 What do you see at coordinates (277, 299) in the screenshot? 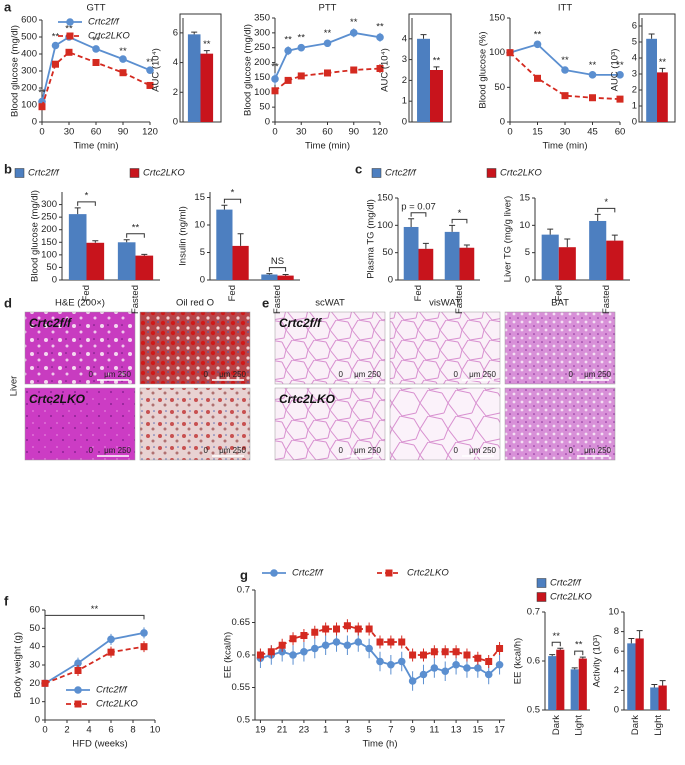
I see `x-tick-label: Fasted` at bounding box center [277, 299].